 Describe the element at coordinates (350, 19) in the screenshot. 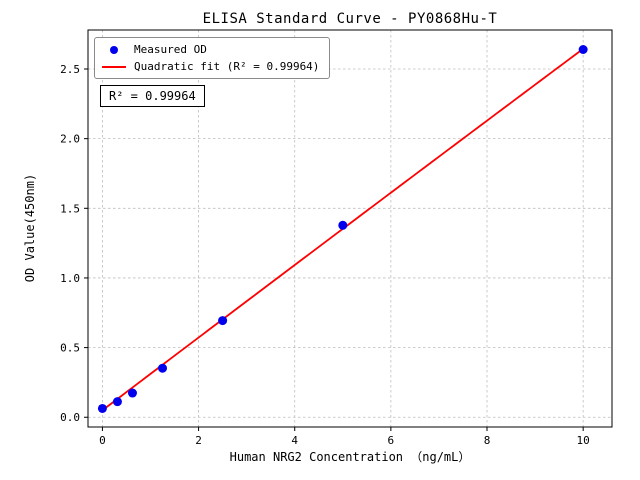

I see `chart-title: ELISA Standard Curve - PY0868Hu-T` at that location.